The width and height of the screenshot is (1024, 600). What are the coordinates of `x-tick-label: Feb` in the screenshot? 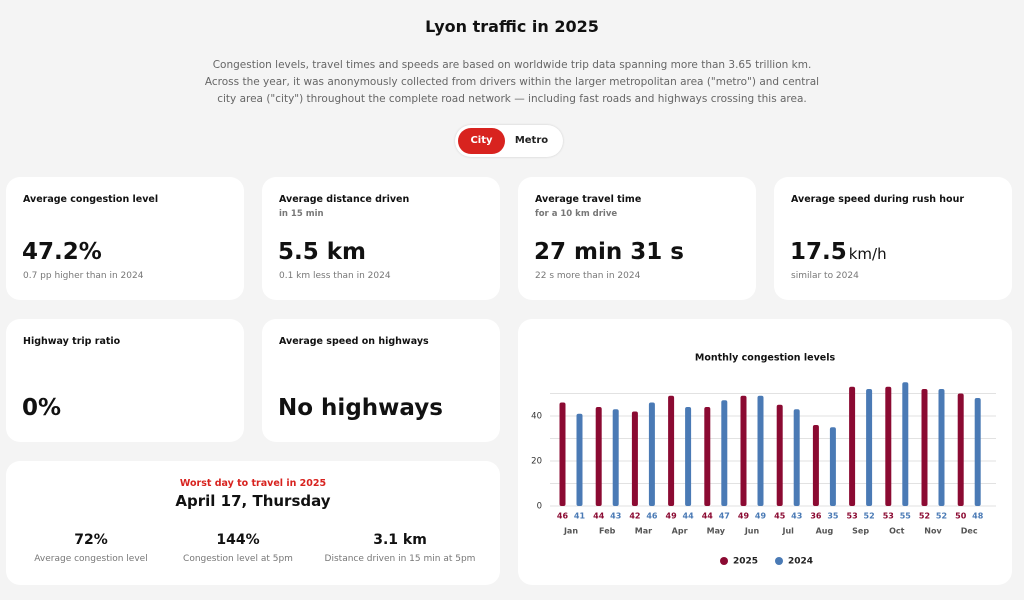 It's located at (607, 531).